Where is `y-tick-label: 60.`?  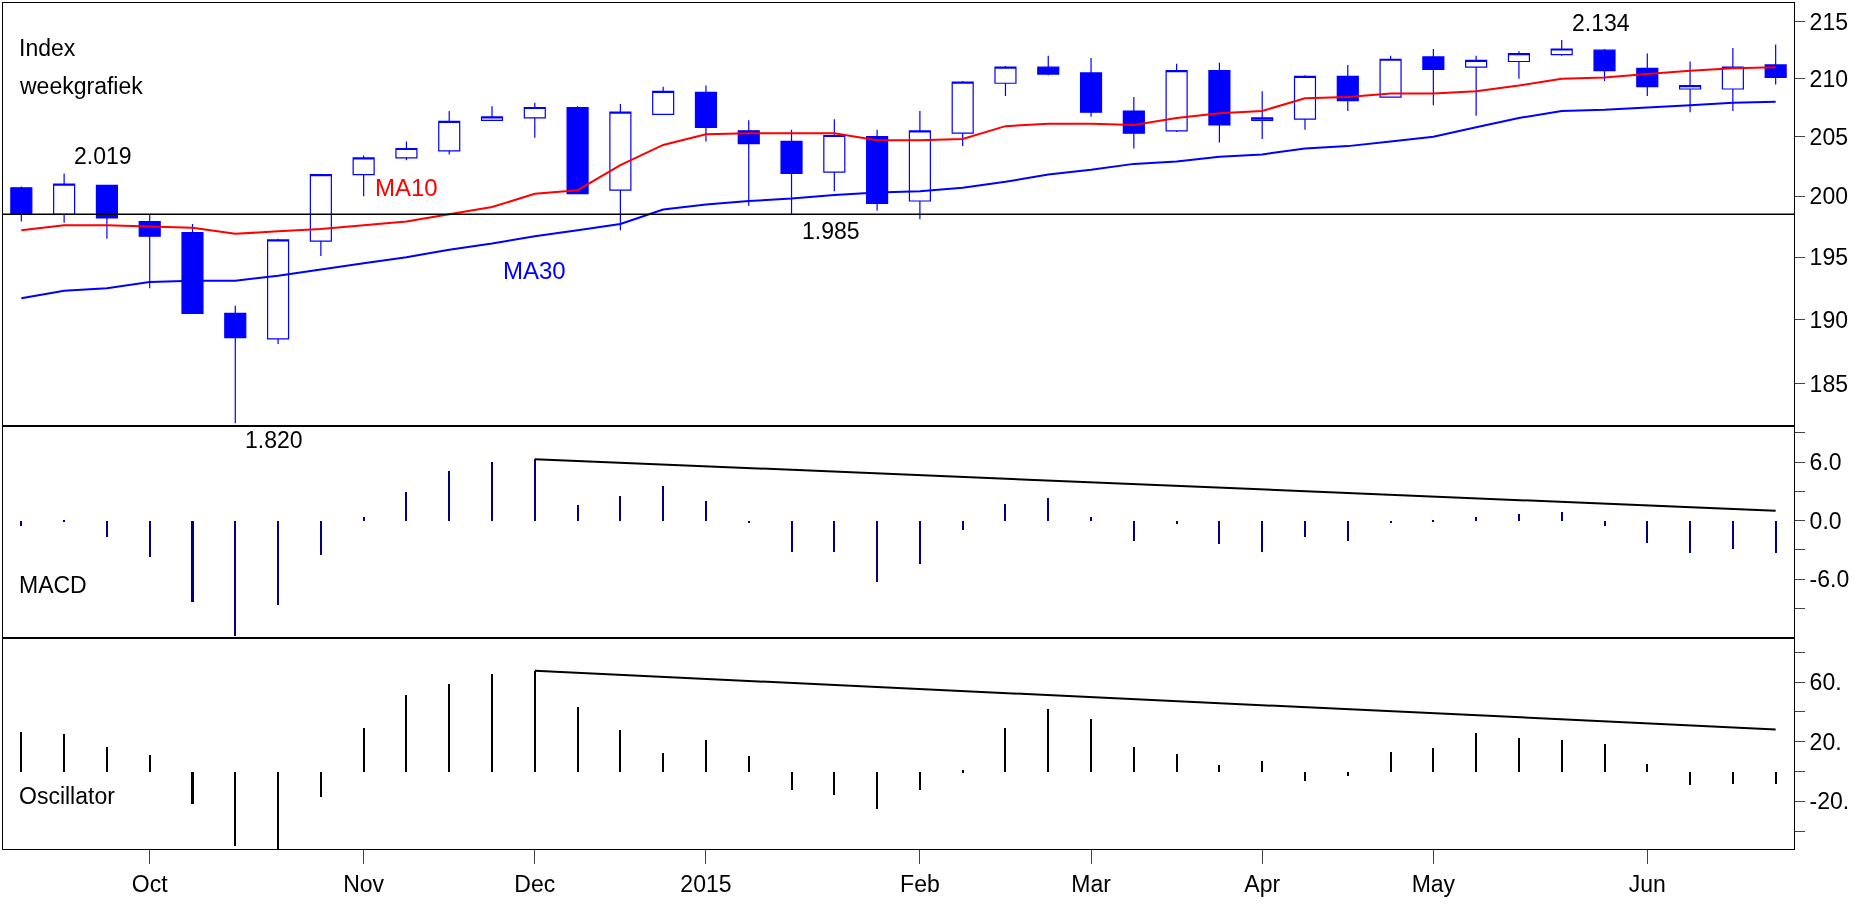 y-tick-label: 60. is located at coordinates (1825, 682).